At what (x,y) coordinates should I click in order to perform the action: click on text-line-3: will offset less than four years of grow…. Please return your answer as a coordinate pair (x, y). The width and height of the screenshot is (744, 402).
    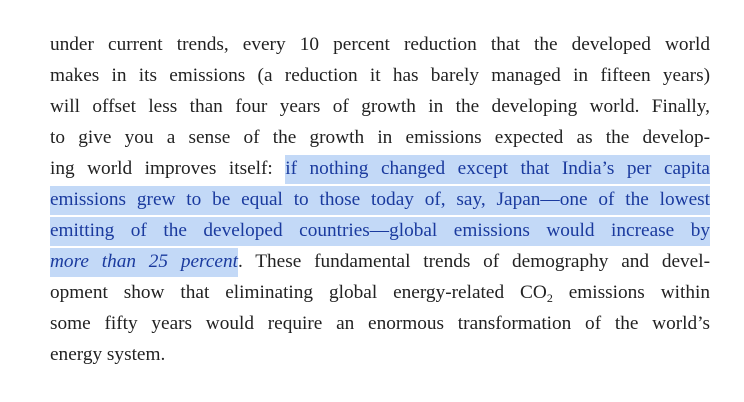
    Looking at the image, I should click on (380, 106).